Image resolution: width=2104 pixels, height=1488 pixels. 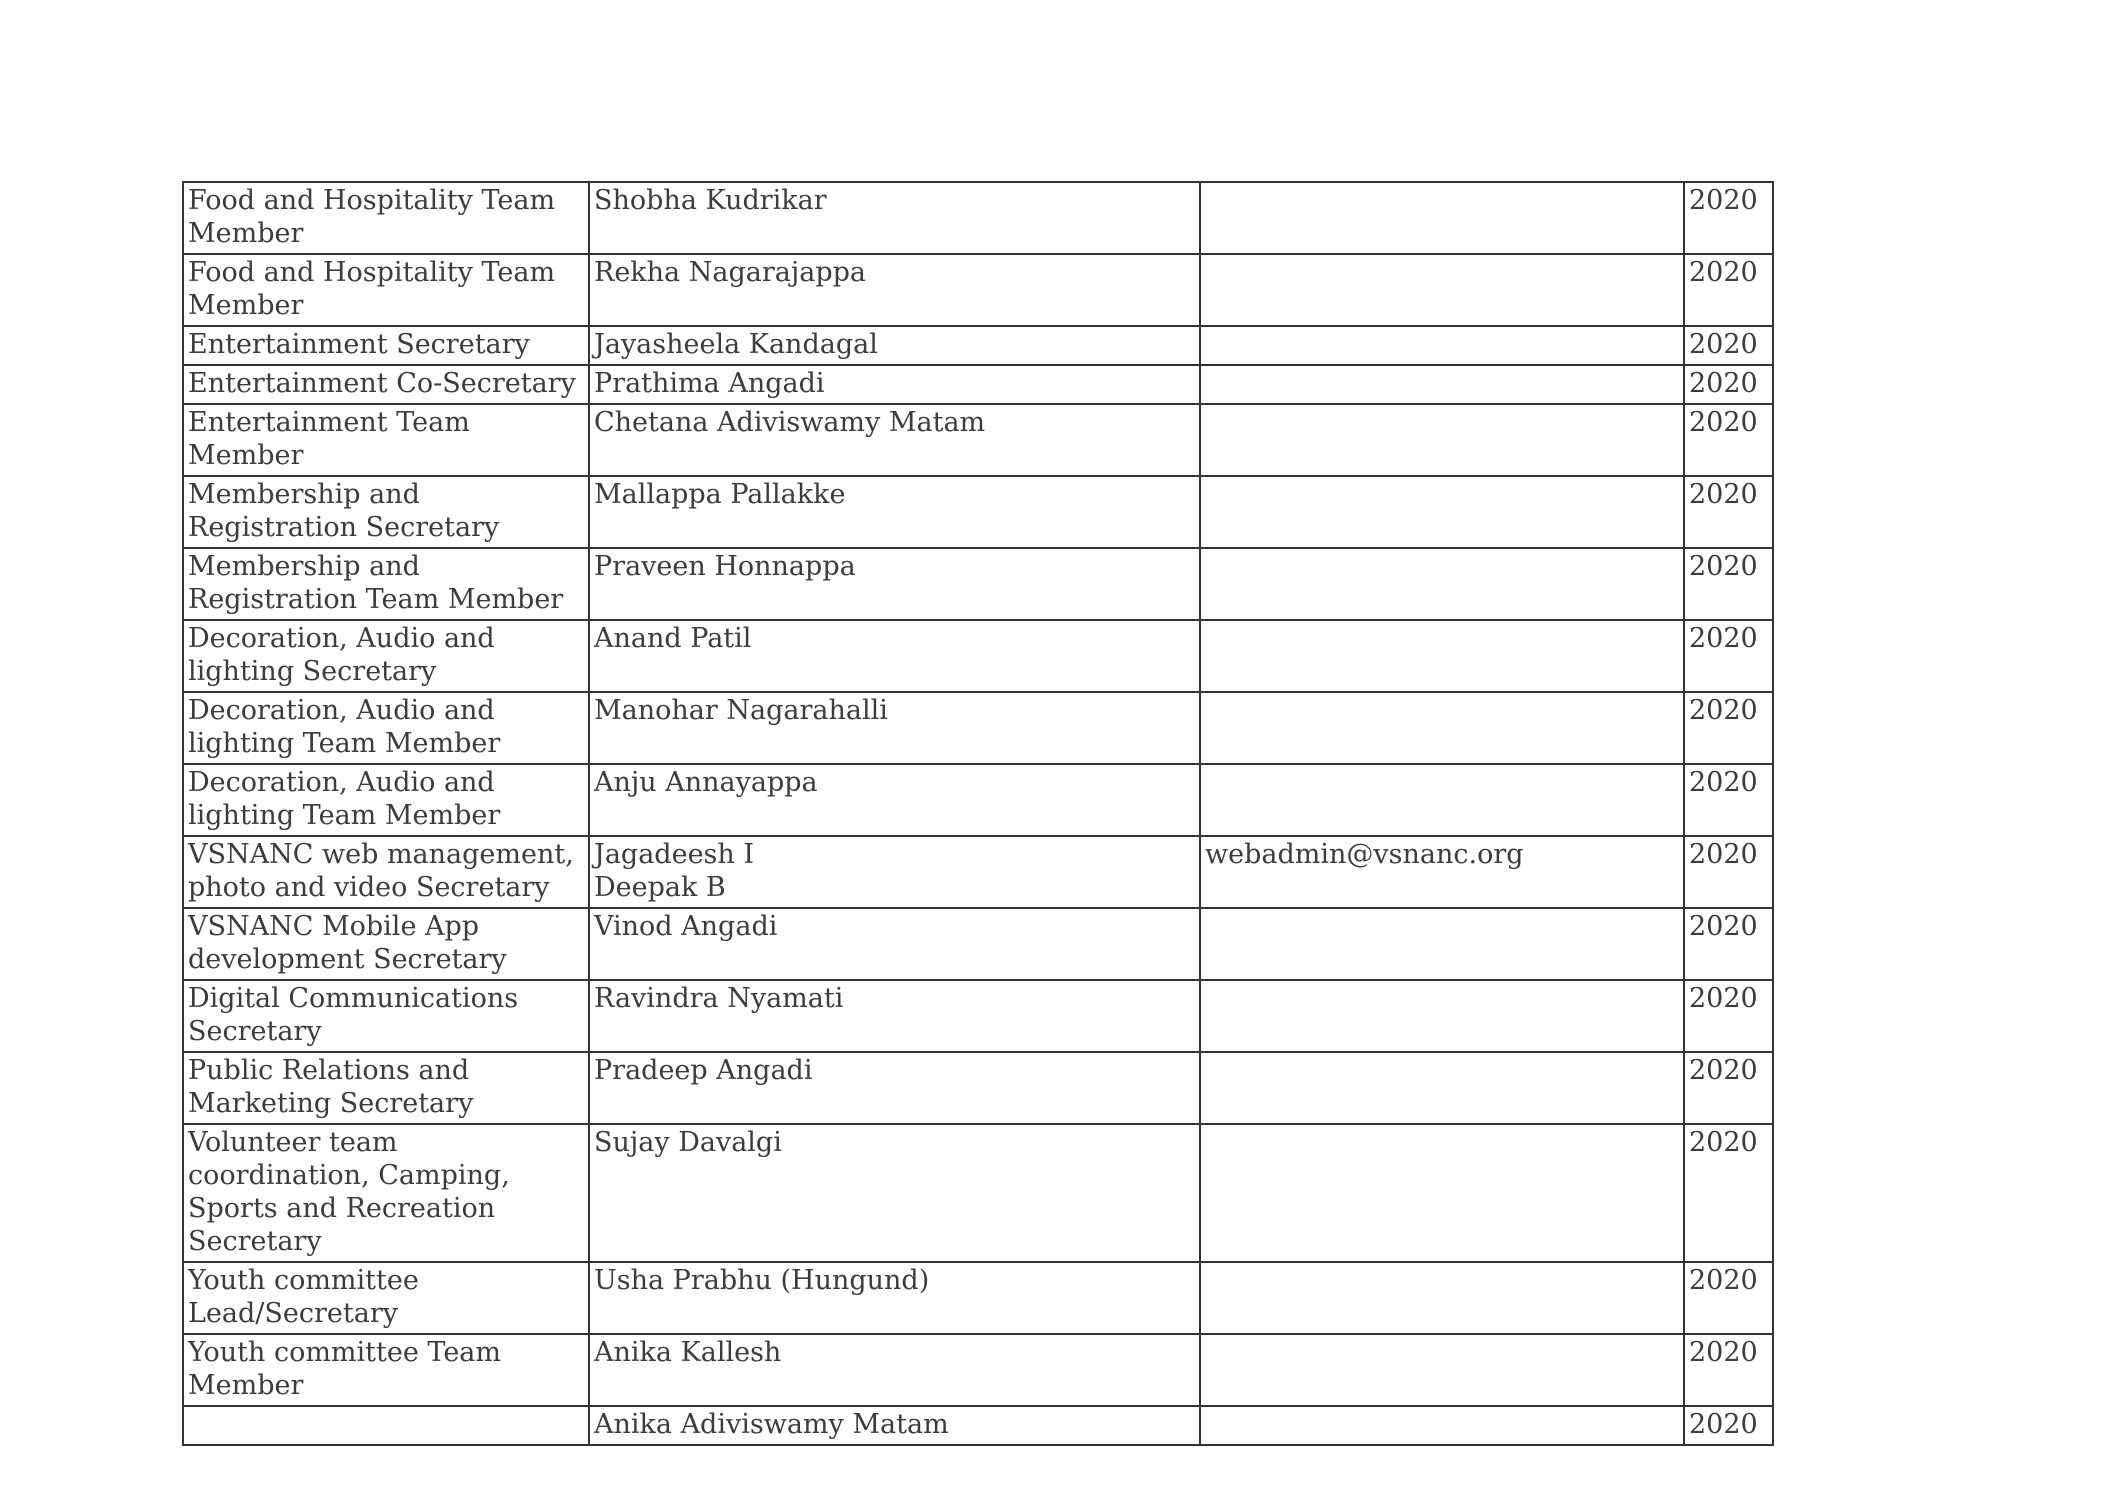 I want to click on name-cell: Shobha Kudrikar, so click(x=894, y=218).